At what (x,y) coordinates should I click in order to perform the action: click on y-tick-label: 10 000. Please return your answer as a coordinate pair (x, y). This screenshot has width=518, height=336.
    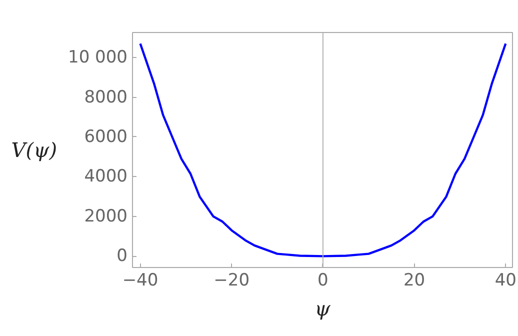
    Looking at the image, I should click on (98, 58).